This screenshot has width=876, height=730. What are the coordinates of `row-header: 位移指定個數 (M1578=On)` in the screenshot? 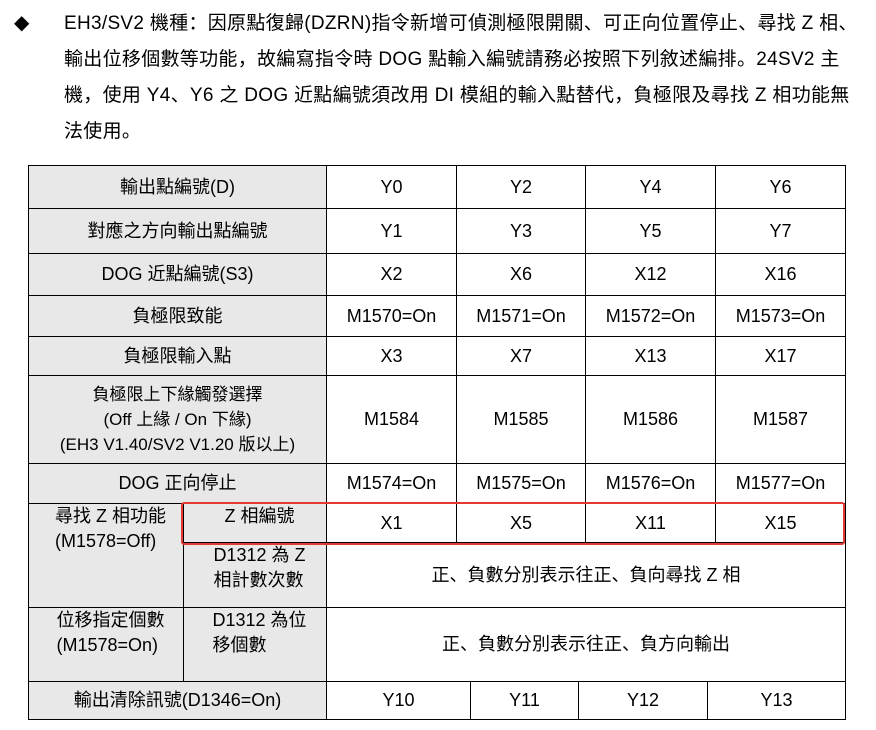 It's located at (106, 644).